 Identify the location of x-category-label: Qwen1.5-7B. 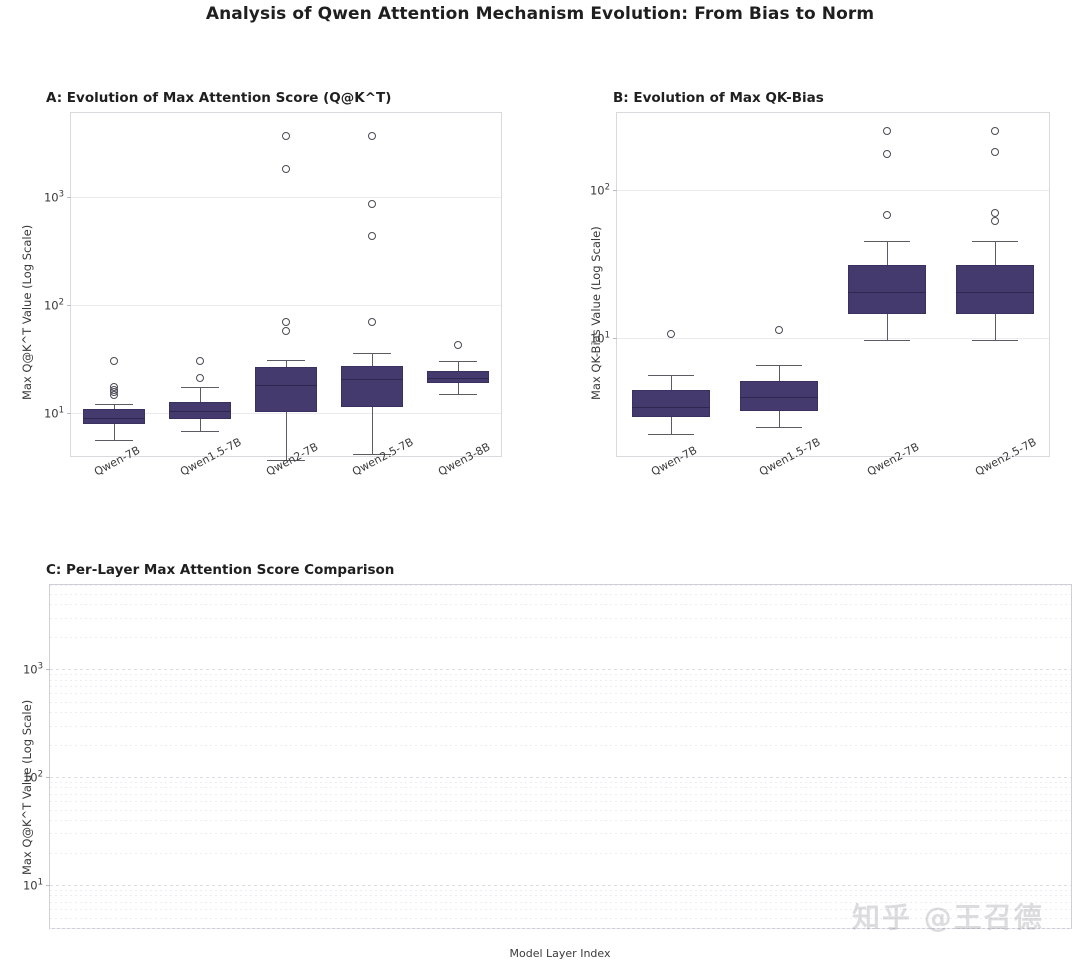
(790, 457).